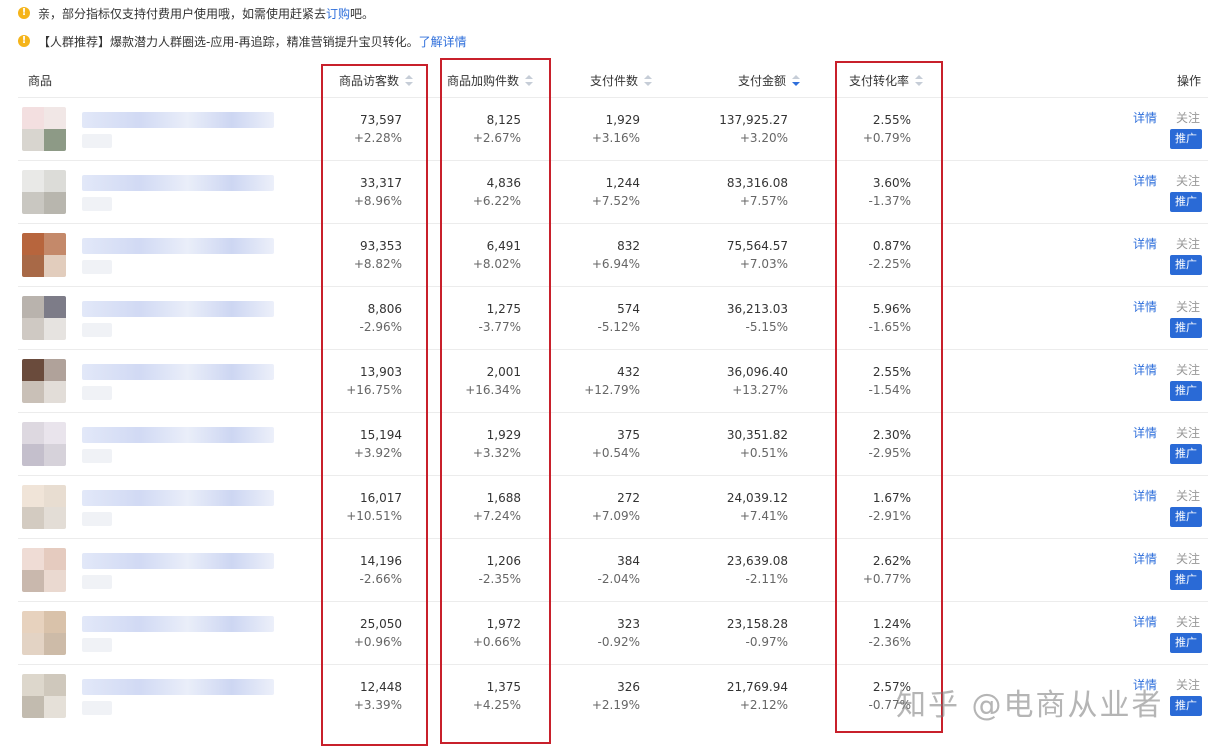 Image resolution: width=1224 pixels, height=748 pixels. Describe the element at coordinates (886, 80) in the screenshot. I see `column-header-conversion: 支付转化率` at that location.